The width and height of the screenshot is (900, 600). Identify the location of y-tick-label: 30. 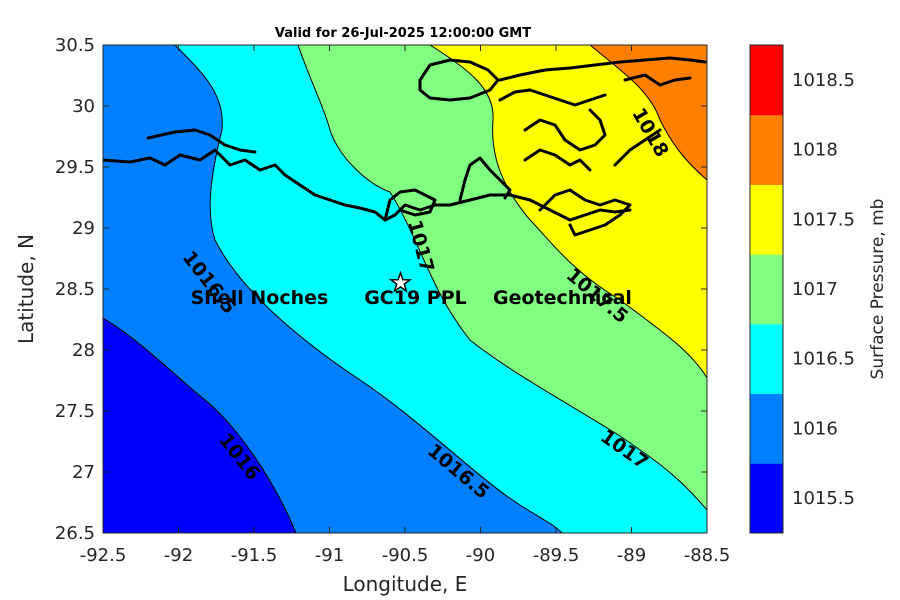
(83, 106).